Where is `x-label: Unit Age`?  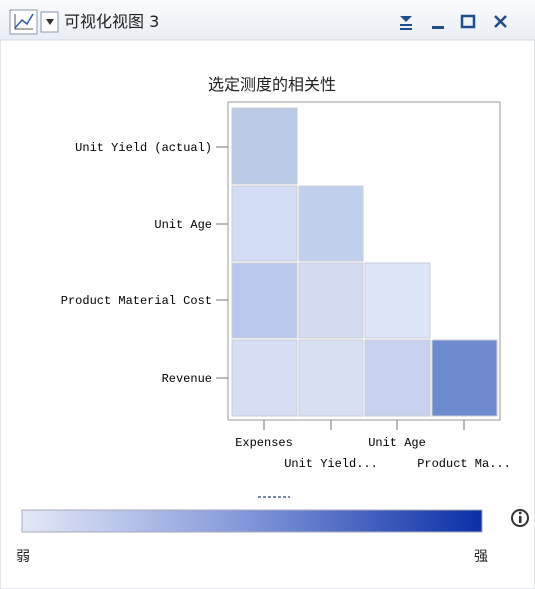
x-label: Unit Age is located at coordinates (397, 443).